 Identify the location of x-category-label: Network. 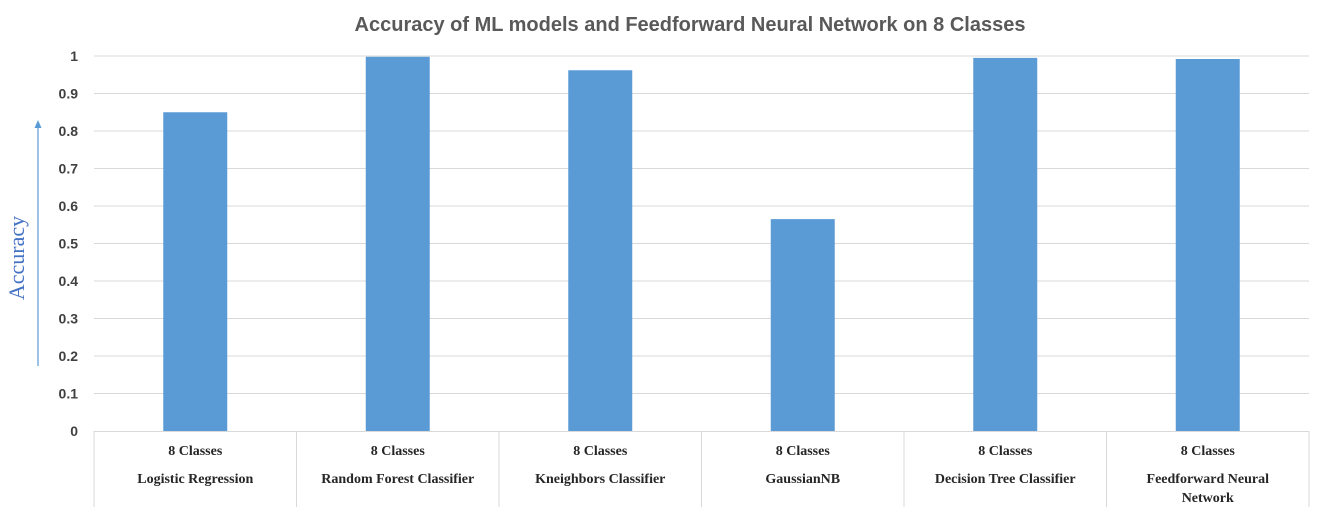
(1208, 498).